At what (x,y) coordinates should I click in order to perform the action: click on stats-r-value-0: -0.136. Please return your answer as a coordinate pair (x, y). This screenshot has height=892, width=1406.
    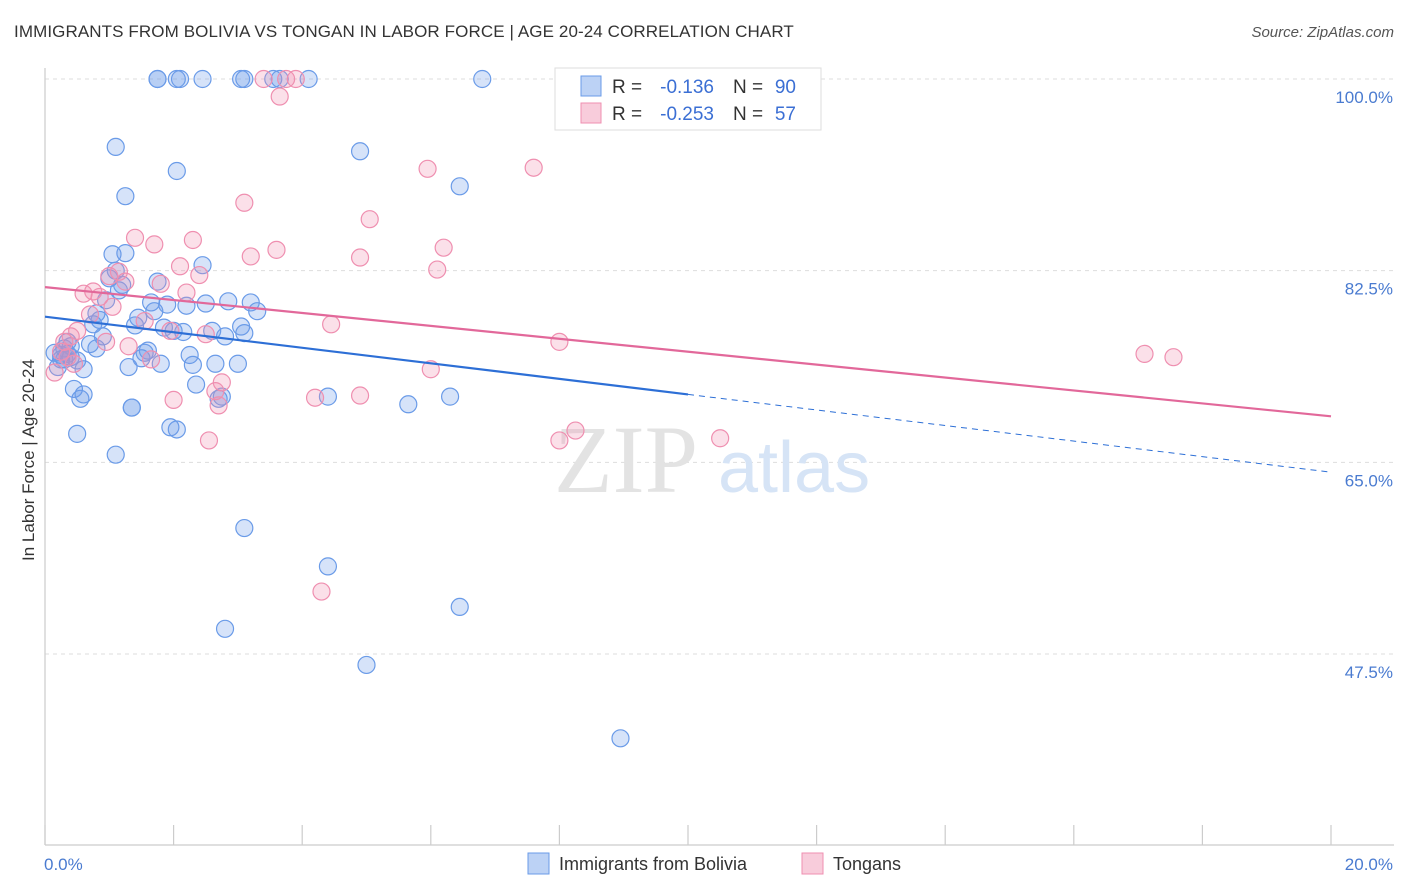
    Looking at the image, I should click on (687, 87).